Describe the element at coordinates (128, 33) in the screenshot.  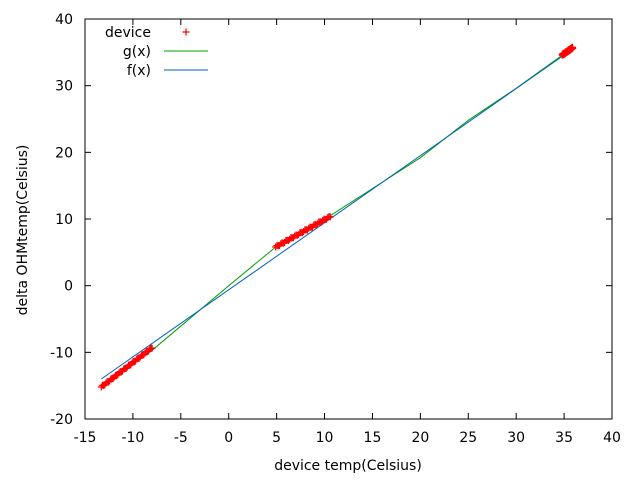
I see `legend-label: device` at that location.